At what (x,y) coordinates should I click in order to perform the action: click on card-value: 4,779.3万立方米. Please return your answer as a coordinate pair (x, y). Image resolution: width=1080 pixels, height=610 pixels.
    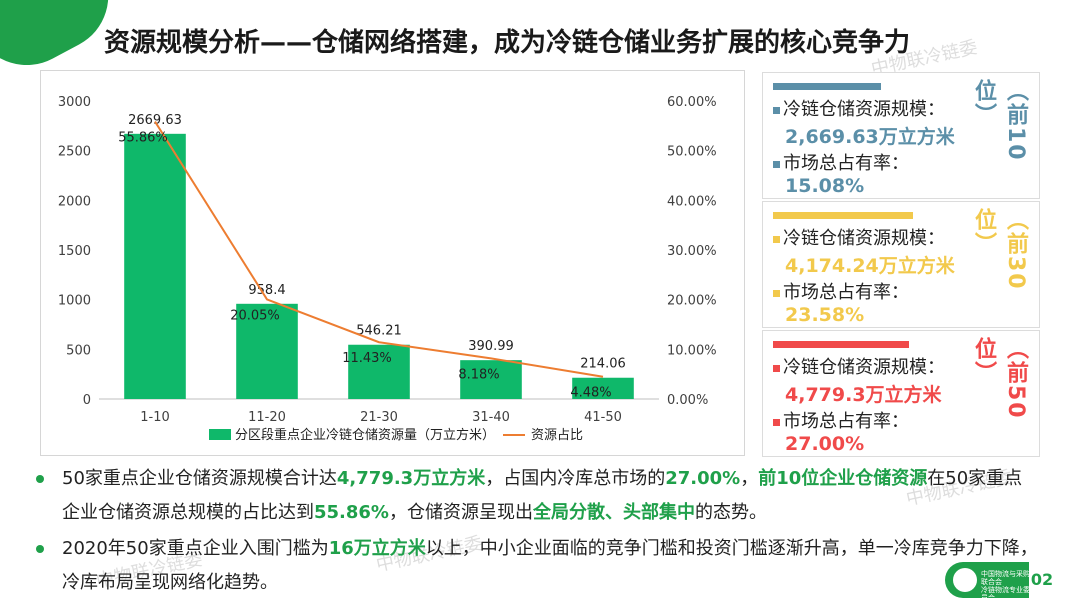
    Looking at the image, I should click on (863, 395).